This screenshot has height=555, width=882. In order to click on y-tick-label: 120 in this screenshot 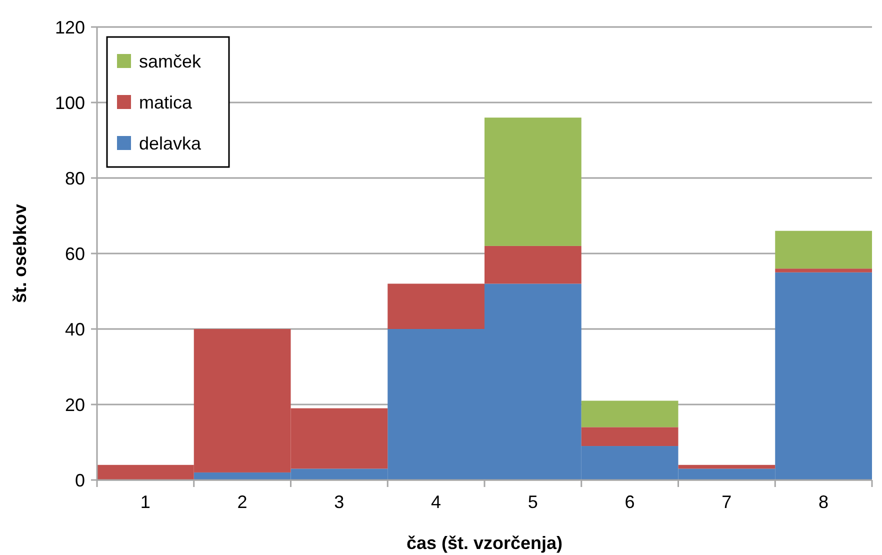, I will do `click(69, 27)`.